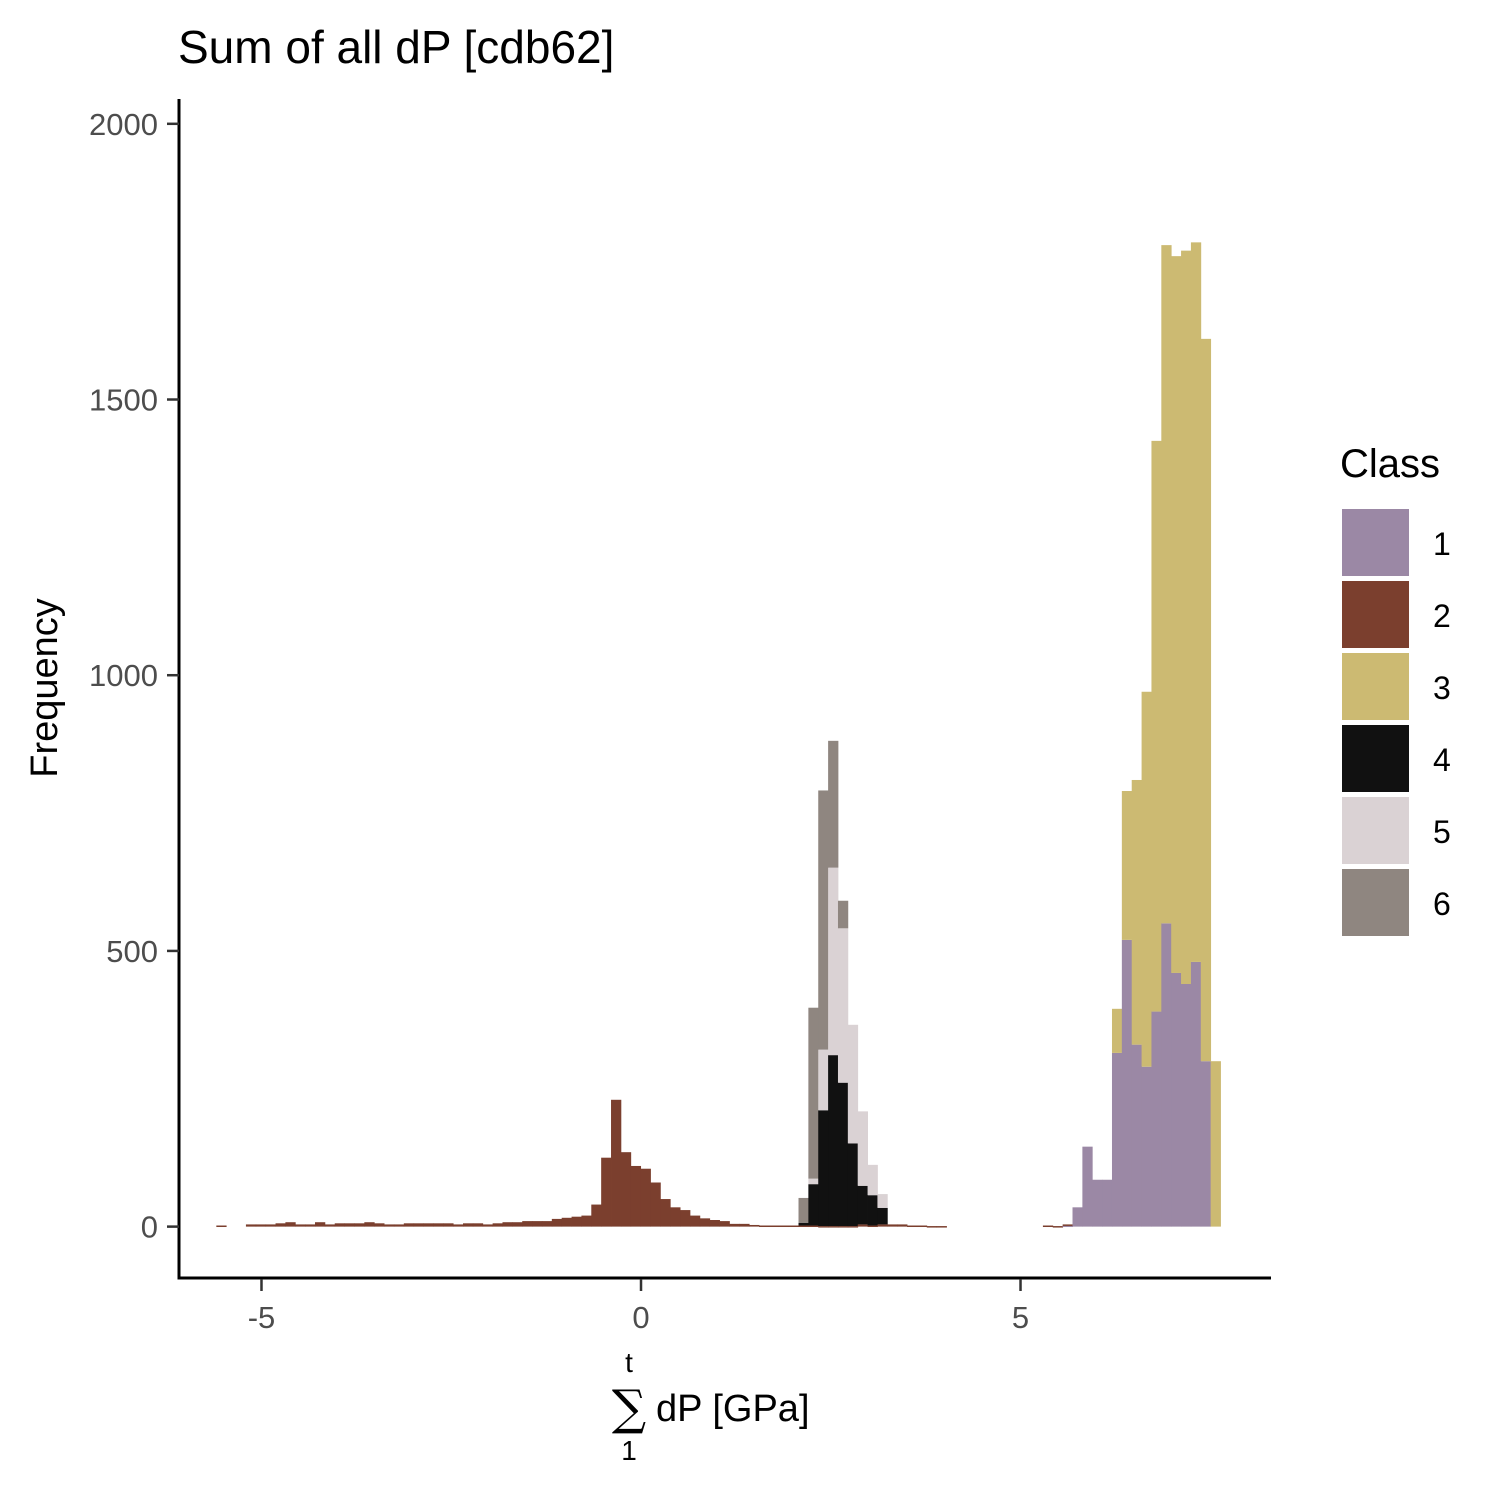 This screenshot has height=1500, width=1500. Describe the element at coordinates (132, 951) in the screenshot. I see `y-tick-label: 500` at that location.